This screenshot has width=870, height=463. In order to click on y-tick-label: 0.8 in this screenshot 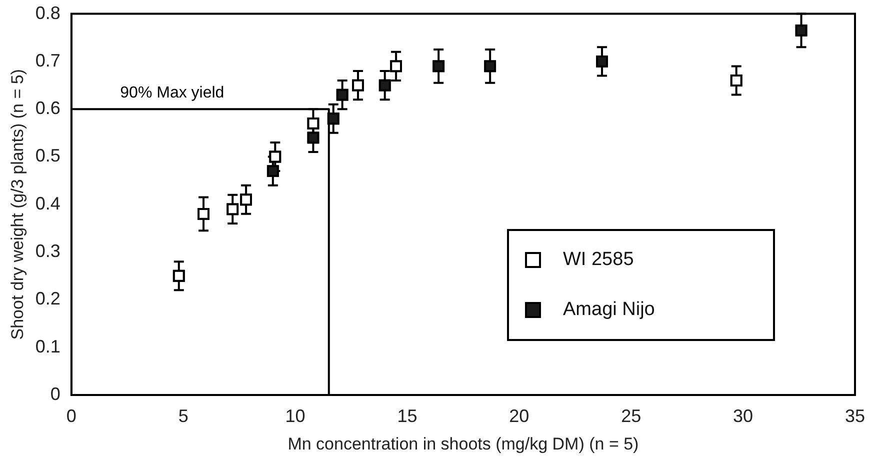, I will do `click(47, 12)`.